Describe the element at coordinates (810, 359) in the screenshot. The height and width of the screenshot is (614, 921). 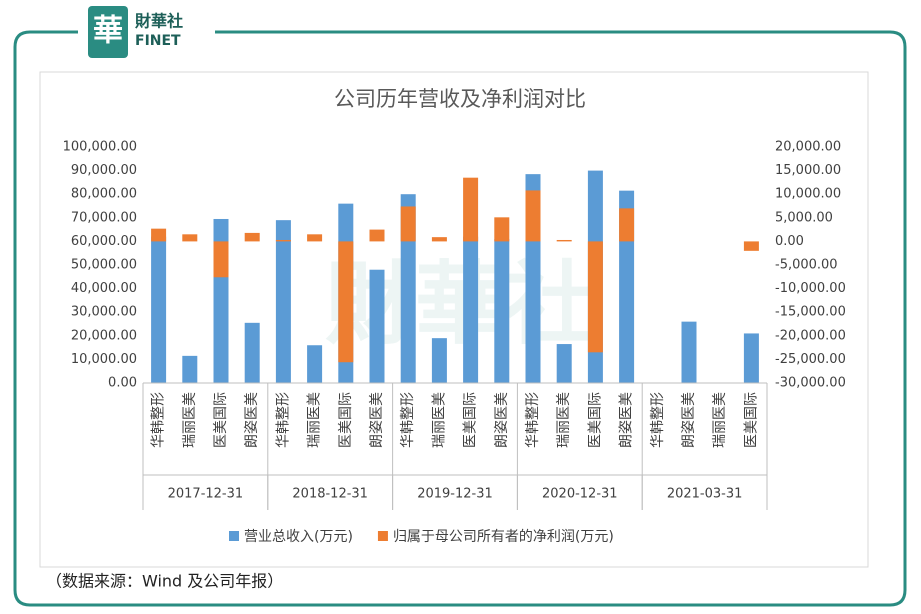
I see `y2-tick-label: -25,000.00` at that location.